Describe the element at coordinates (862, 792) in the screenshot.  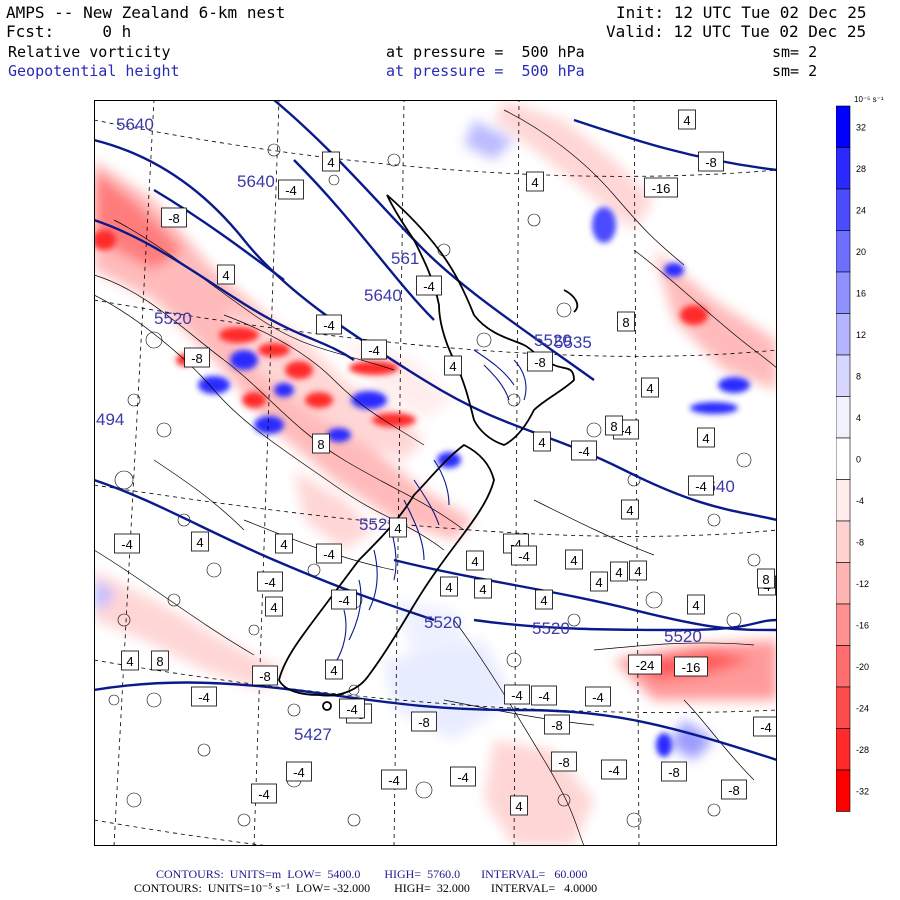
I see `color-bar-tick: -32` at that location.